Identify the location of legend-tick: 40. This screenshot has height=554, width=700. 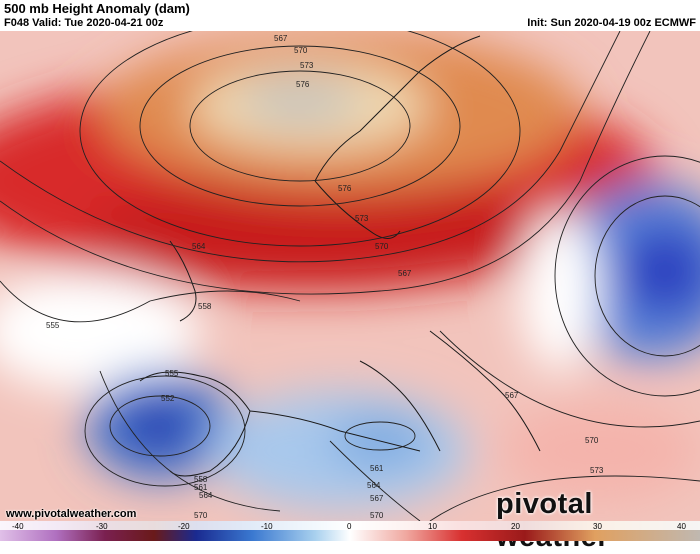
(681, 526).